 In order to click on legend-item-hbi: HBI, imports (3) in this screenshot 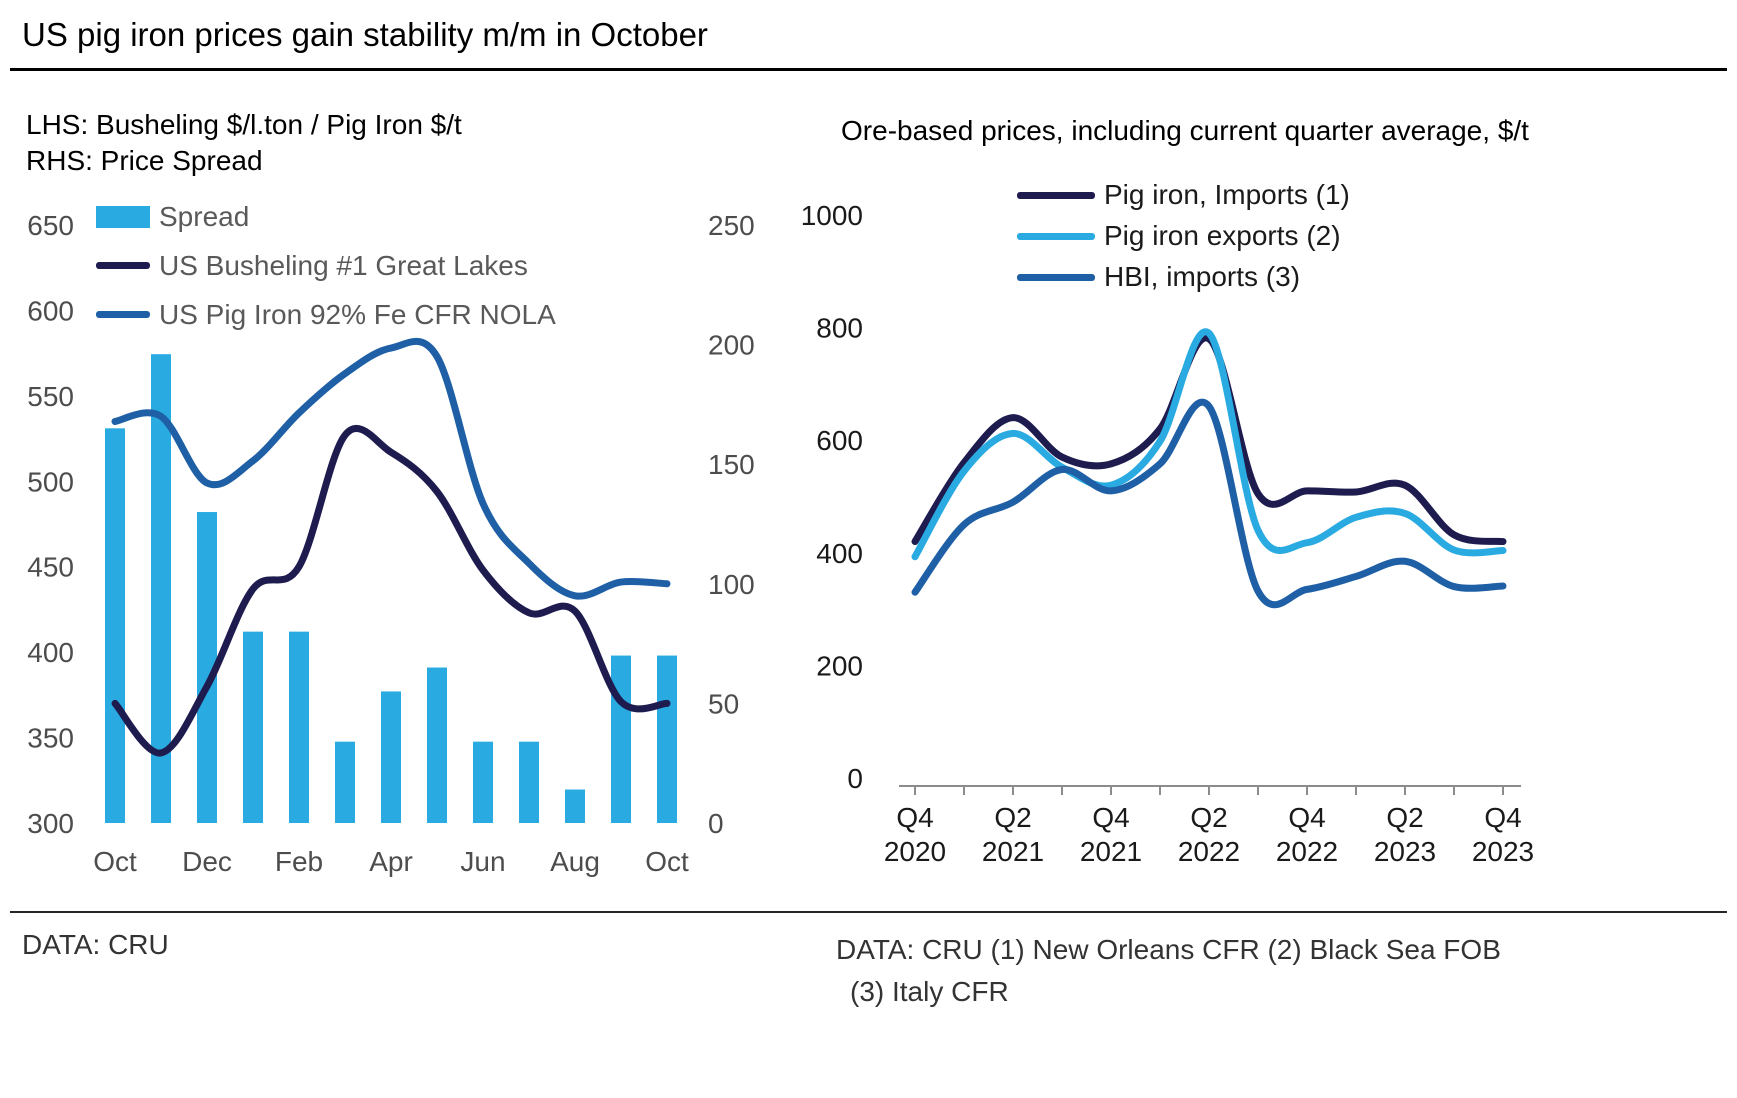, I will do `click(1183, 277)`.